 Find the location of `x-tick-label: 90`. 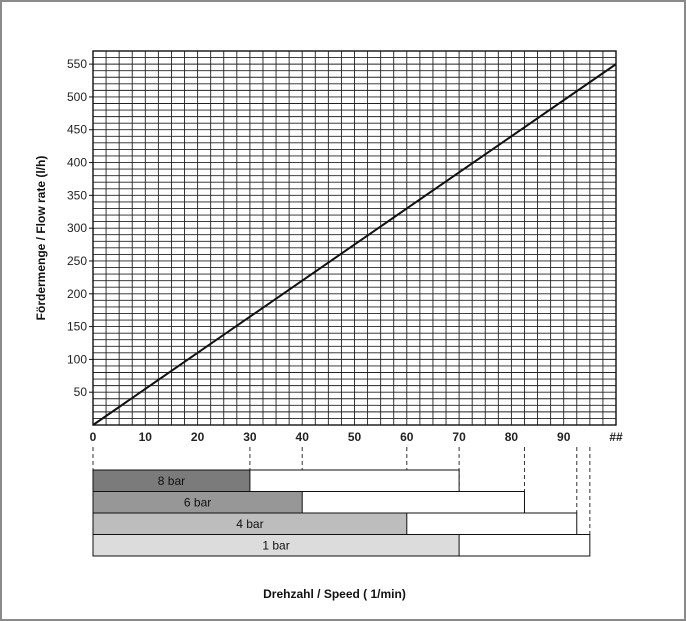

x-tick-label: 90 is located at coordinates (564, 437).